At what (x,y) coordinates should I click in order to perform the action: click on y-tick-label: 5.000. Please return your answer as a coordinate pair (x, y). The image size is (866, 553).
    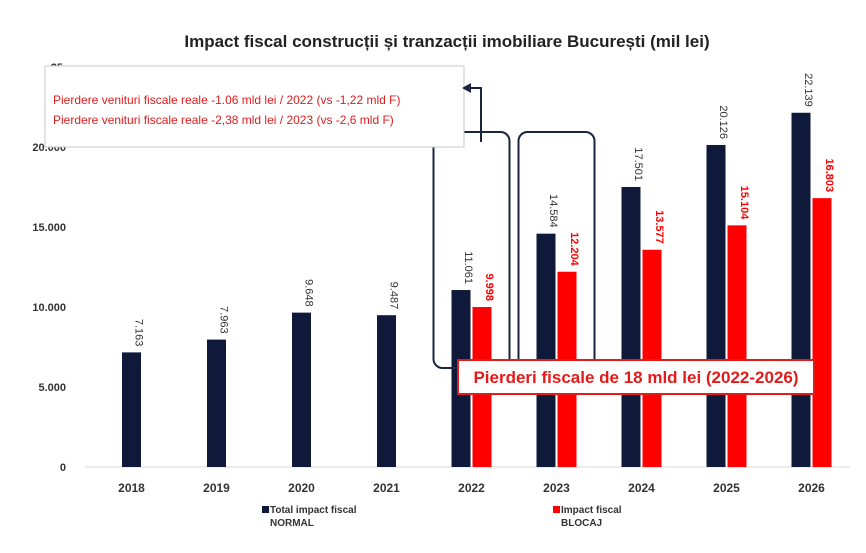
    Looking at the image, I should click on (52, 388).